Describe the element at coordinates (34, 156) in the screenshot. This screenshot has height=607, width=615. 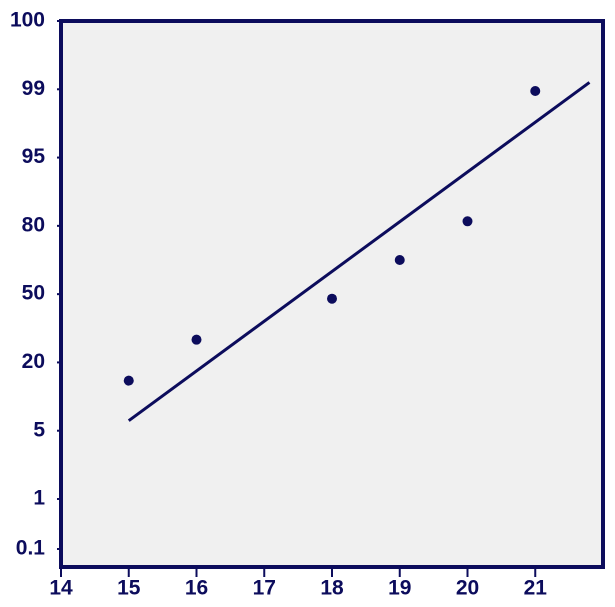
I see `y-tick-label: 95` at that location.